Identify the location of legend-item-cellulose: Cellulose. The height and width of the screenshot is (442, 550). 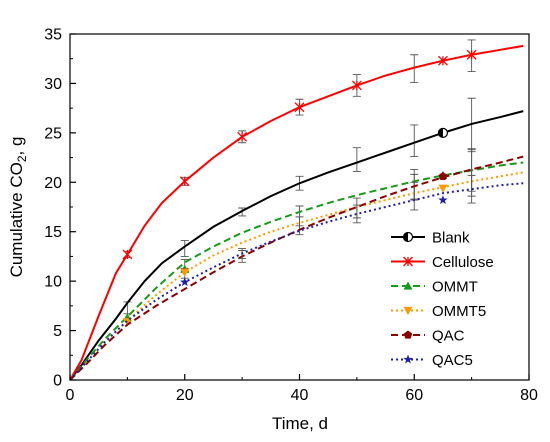
(442, 262).